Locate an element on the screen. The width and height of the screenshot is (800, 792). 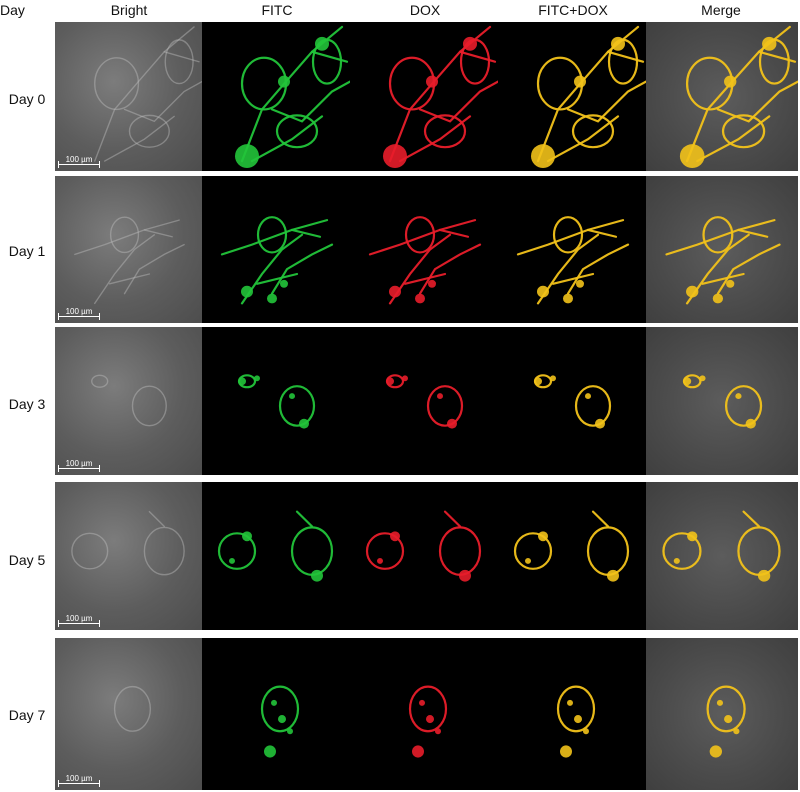
row-label-day-1: Day 1 is located at coordinates (27, 251).